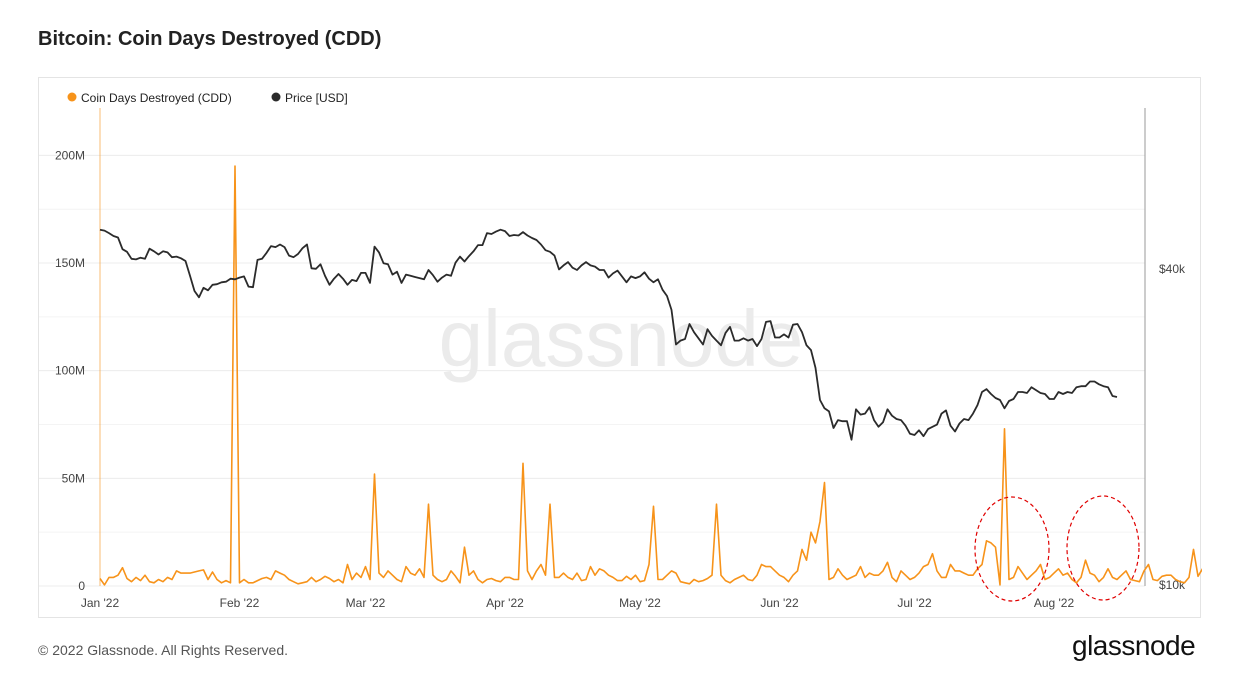 This screenshot has width=1247, height=684. What do you see at coordinates (70, 155) in the screenshot?
I see `y-left-tick-label: 200M` at bounding box center [70, 155].